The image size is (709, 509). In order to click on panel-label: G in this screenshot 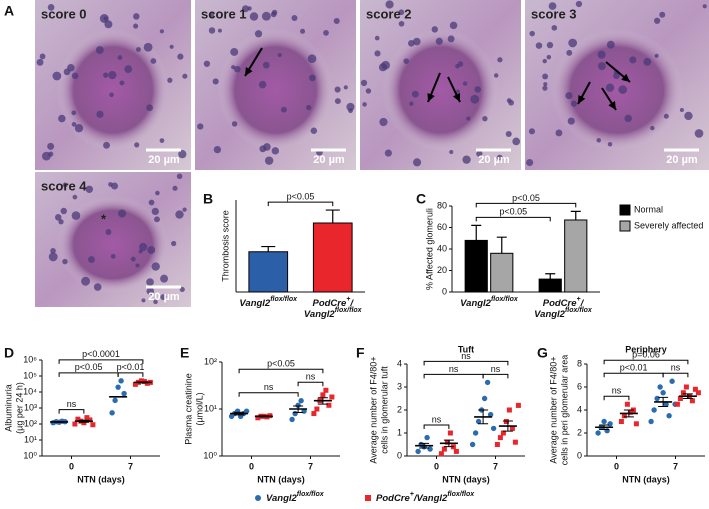, I will do `click(542, 353)`.